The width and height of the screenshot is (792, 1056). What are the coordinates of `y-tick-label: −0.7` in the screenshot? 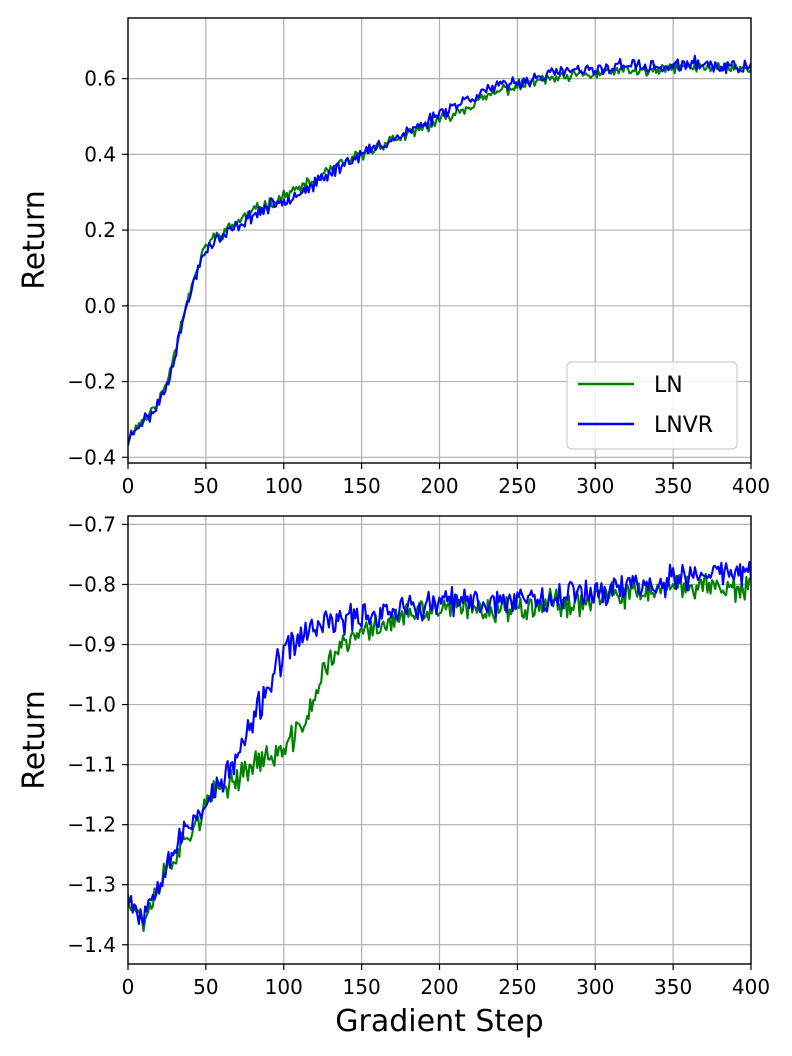 It's located at (91, 524).